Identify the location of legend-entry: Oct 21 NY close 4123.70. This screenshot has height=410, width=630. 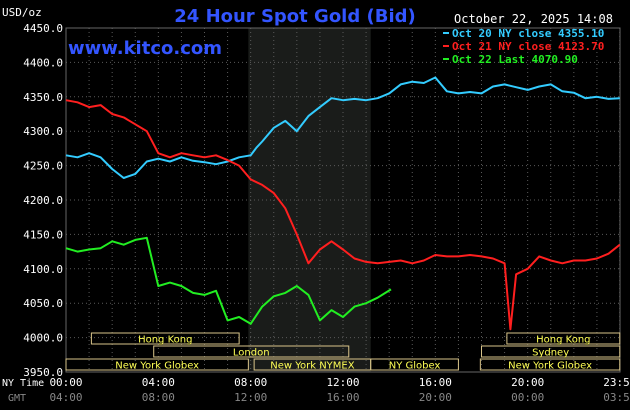
(528, 46).